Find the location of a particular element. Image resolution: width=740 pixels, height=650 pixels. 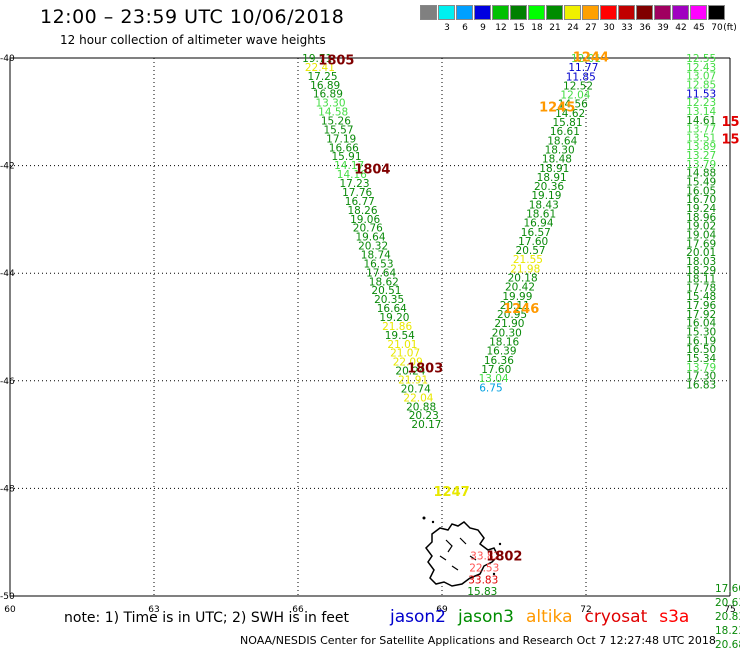

wave-height-value: 18.30 is located at coordinates (560, 150).